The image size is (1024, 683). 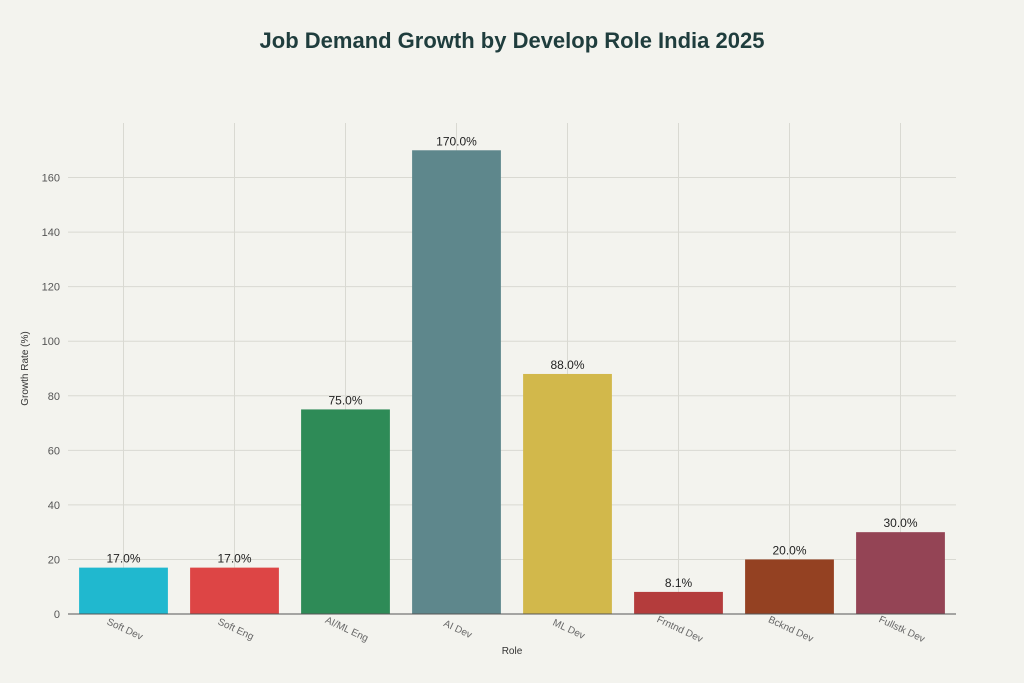 I want to click on y-tick-label: 0, so click(x=57, y=615).